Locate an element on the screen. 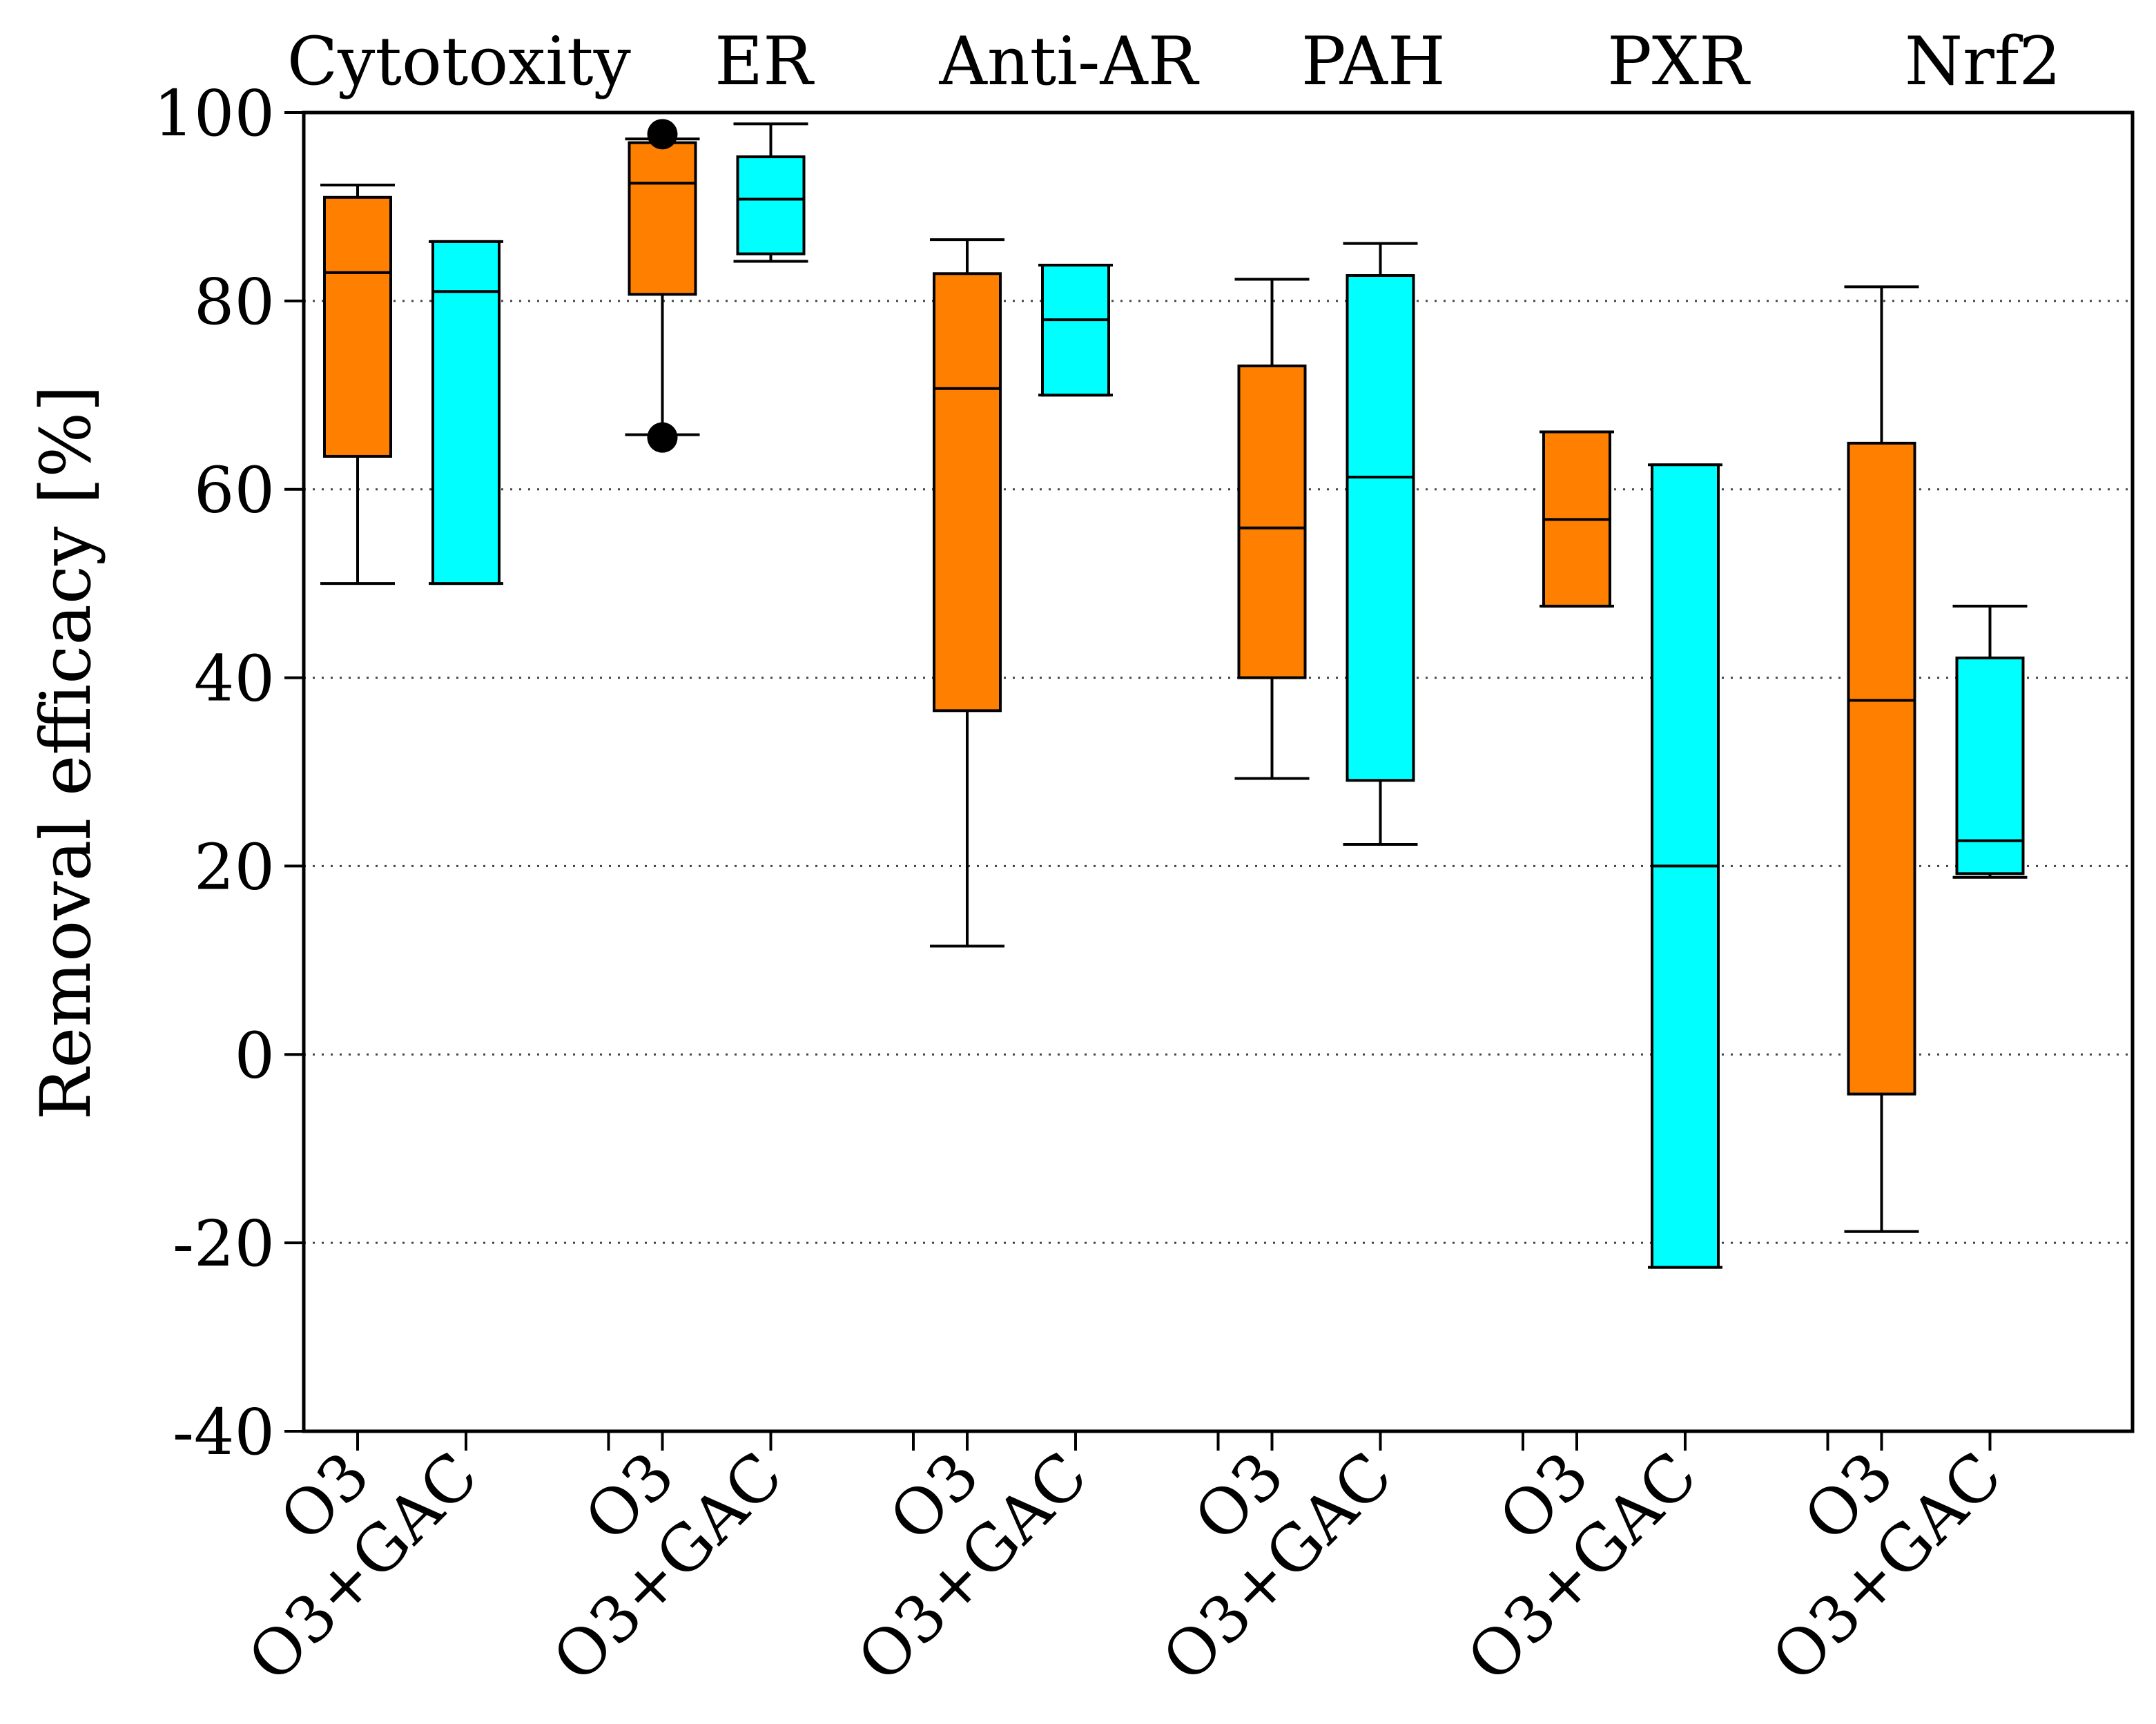  box-pah-o3-gac is located at coordinates (1380, 544).